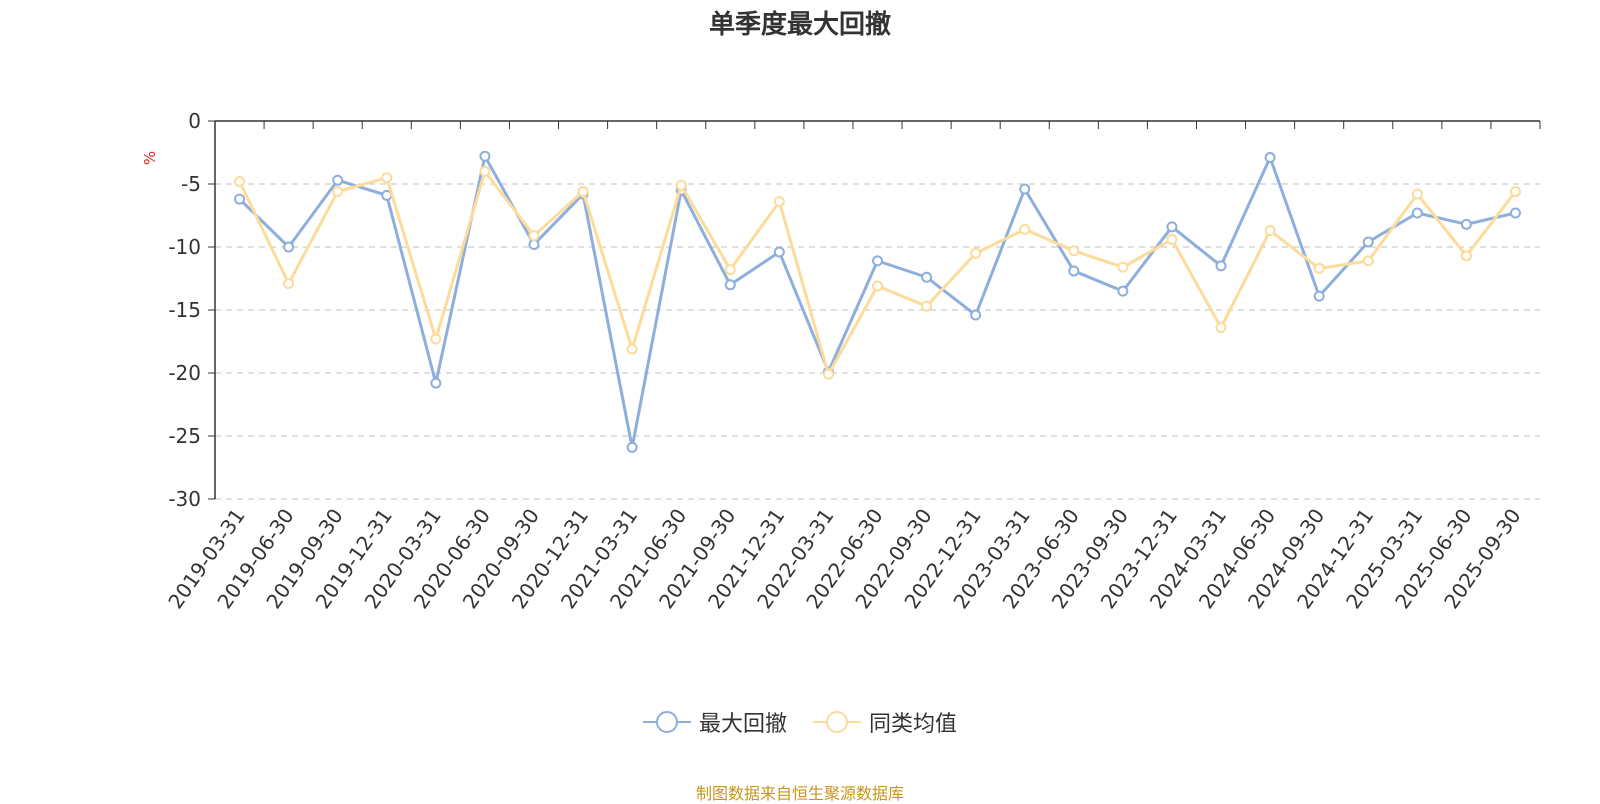 The height and width of the screenshot is (804, 1600). I want to click on y-axis-unit-label: %, so click(150, 158).